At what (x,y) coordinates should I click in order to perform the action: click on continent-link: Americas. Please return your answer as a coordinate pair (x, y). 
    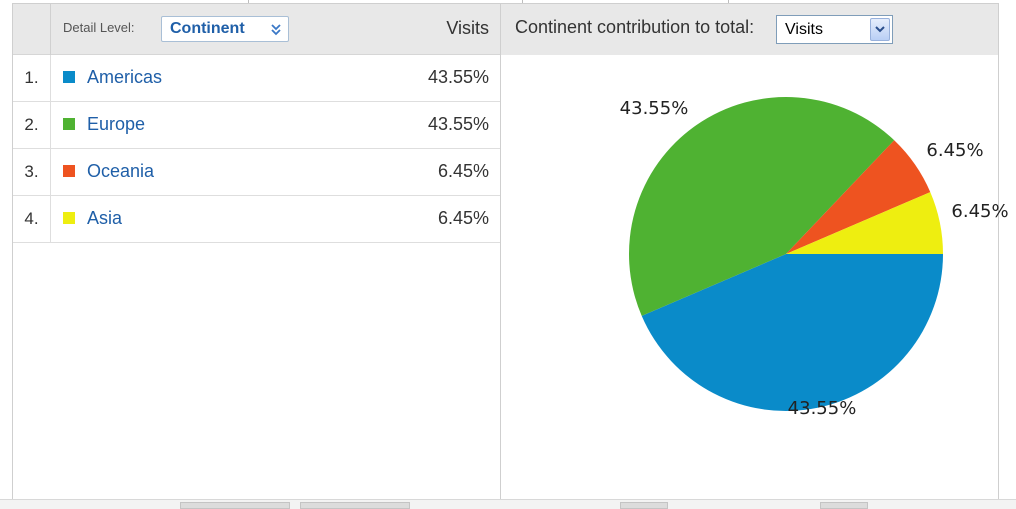
    Looking at the image, I should click on (125, 77).